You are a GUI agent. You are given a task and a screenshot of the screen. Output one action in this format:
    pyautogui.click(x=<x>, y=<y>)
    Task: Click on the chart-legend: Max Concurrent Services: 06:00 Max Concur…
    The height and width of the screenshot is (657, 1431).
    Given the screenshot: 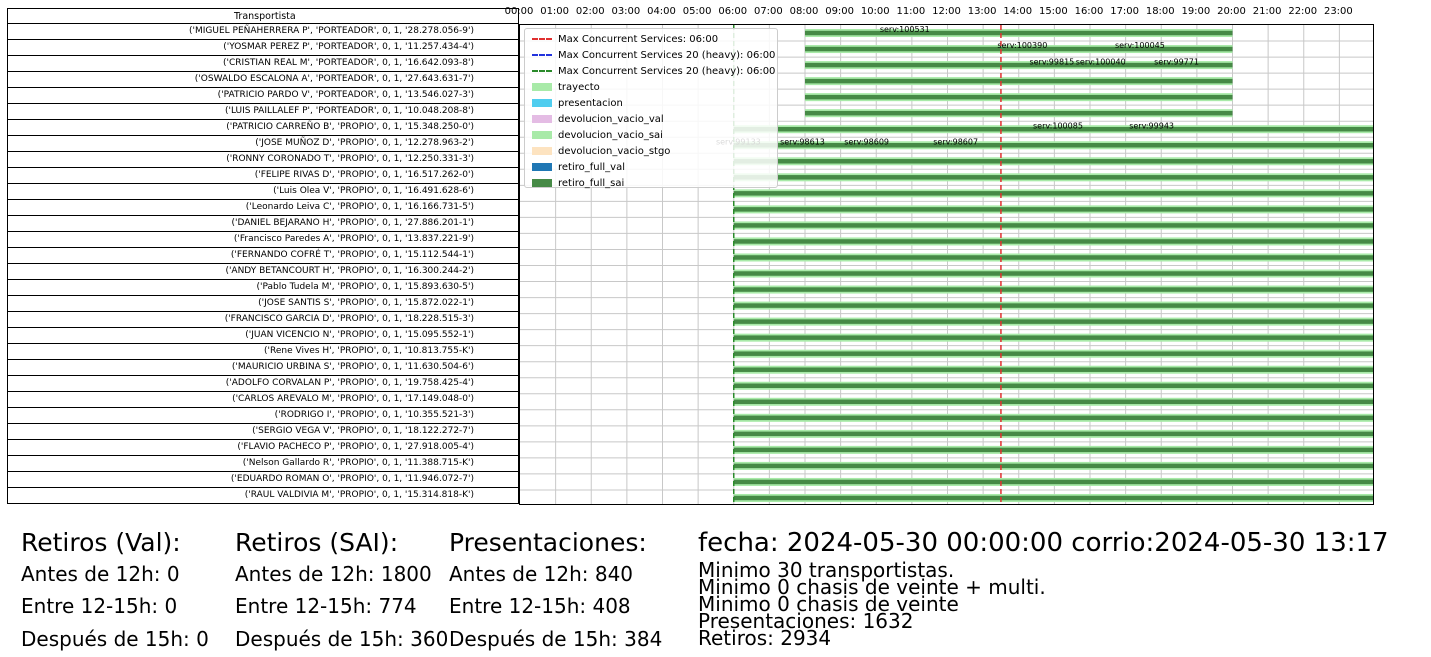 What is the action you would take?
    pyautogui.click(x=651, y=109)
    